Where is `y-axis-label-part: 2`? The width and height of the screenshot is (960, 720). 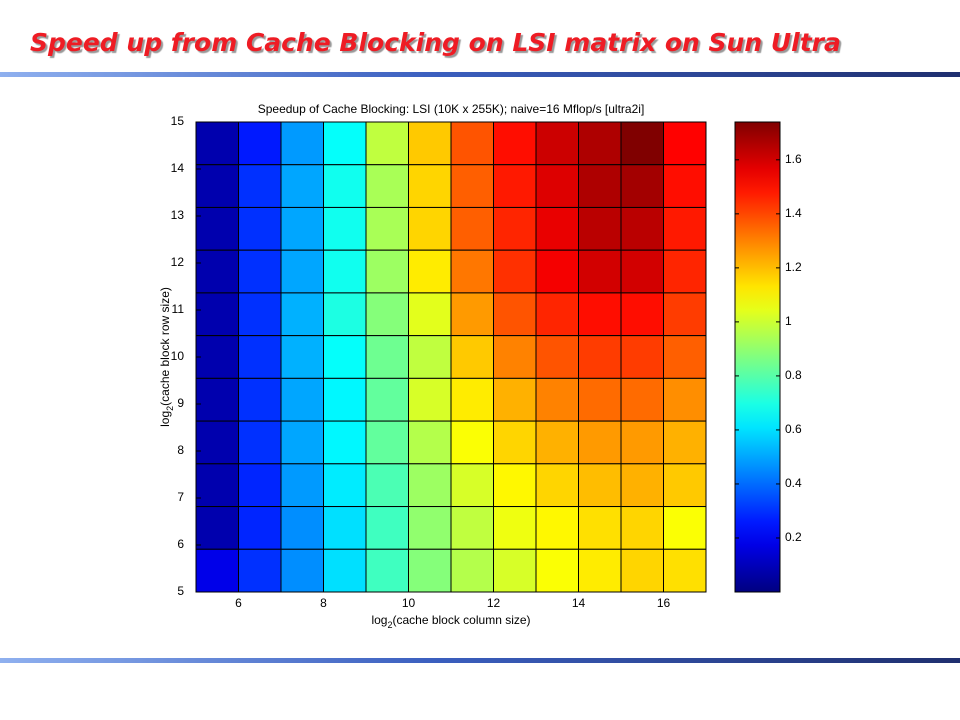 y-axis-label-part: 2 is located at coordinates (170, 408).